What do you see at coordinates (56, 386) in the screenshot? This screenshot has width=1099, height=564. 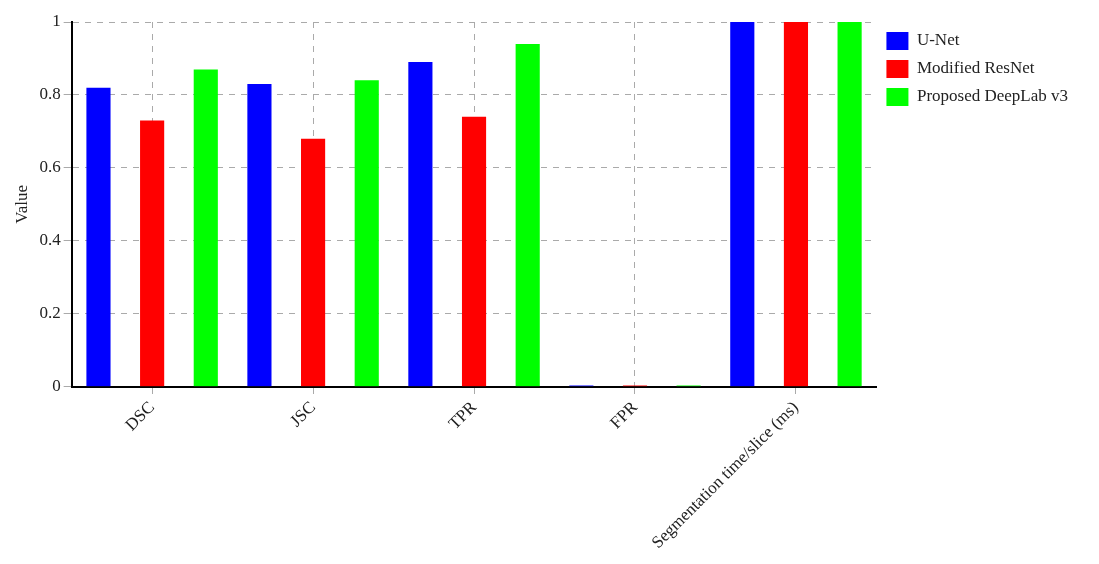 I see `y-tick-label: 0` at bounding box center [56, 386].